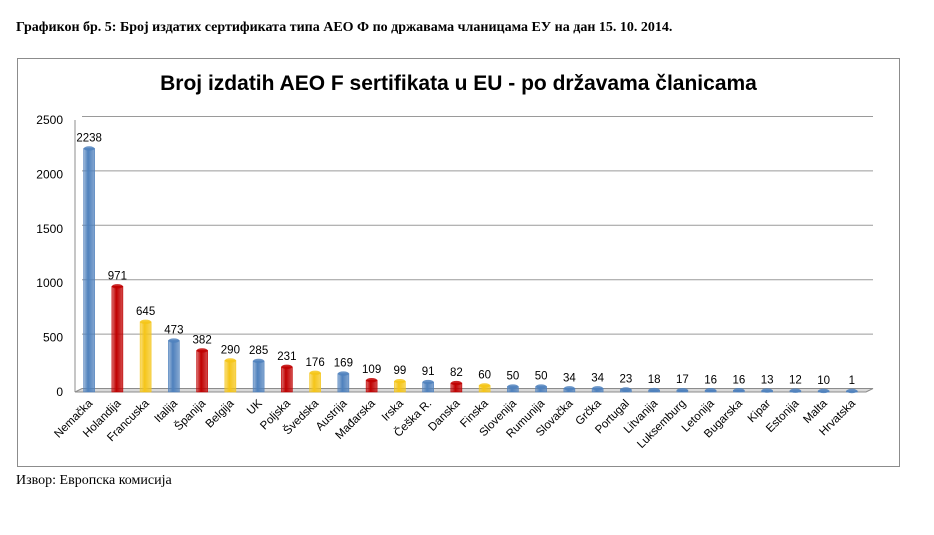 The height and width of the screenshot is (535, 934). I want to click on x-tick-label: Danska, so click(444, 415).